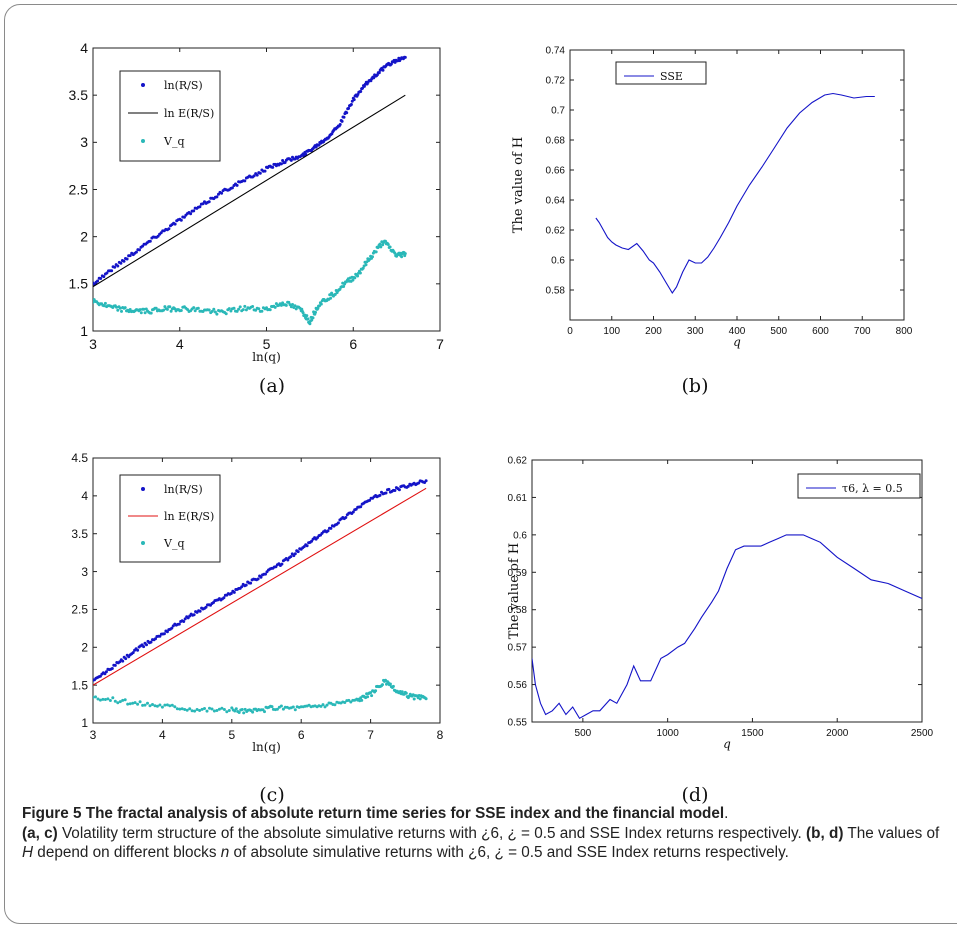  Describe the element at coordinates (862, 331) in the screenshot. I see `x-tick-label-b: 700` at that location.